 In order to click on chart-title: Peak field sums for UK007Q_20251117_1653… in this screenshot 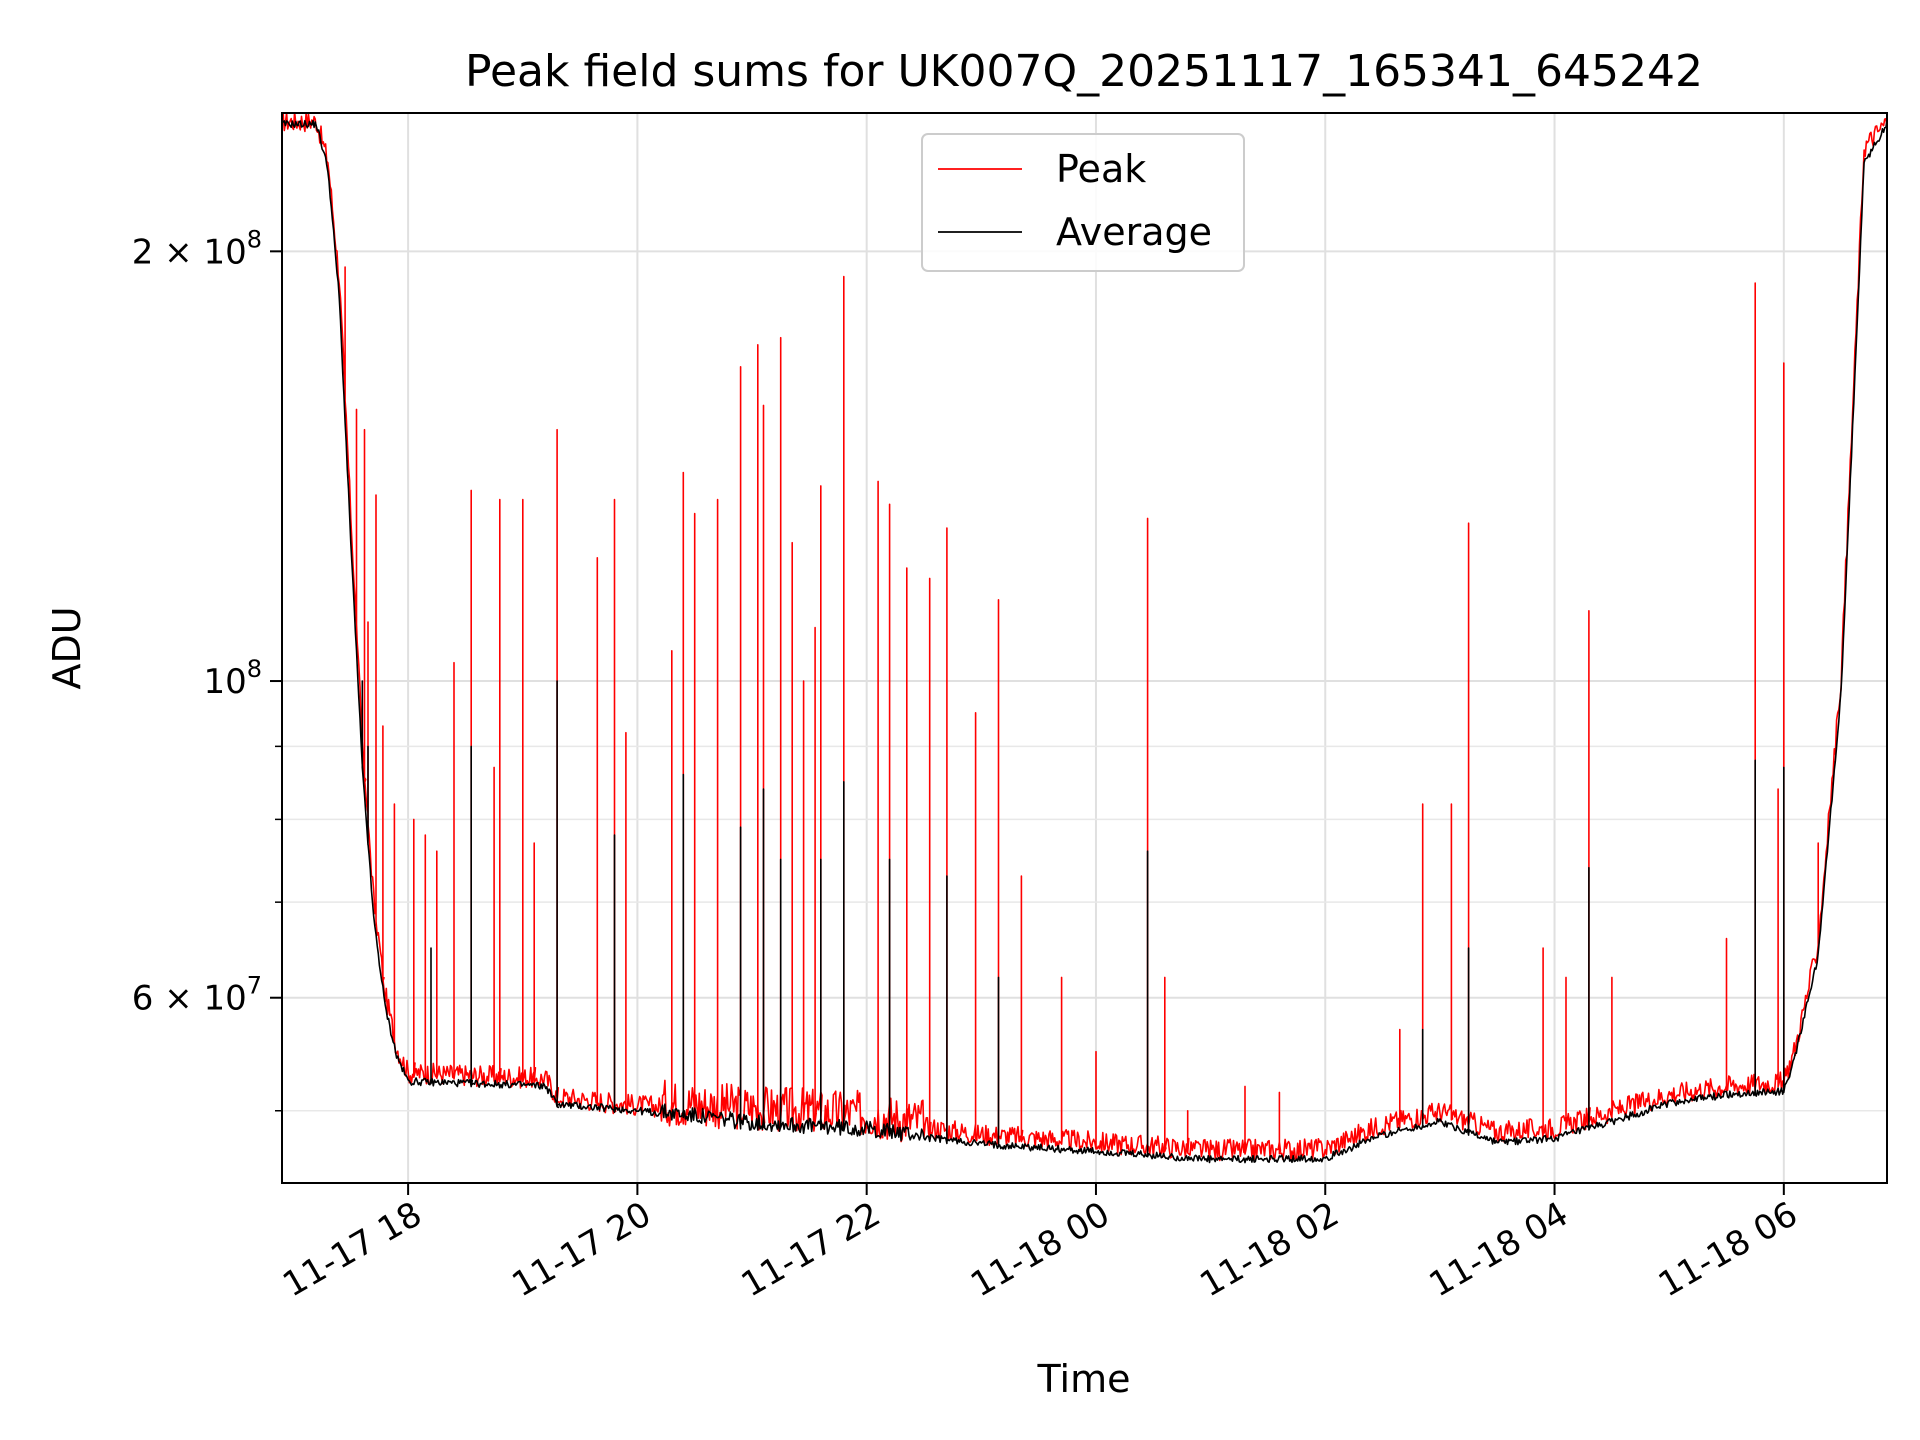, I will do `click(1084, 71)`.